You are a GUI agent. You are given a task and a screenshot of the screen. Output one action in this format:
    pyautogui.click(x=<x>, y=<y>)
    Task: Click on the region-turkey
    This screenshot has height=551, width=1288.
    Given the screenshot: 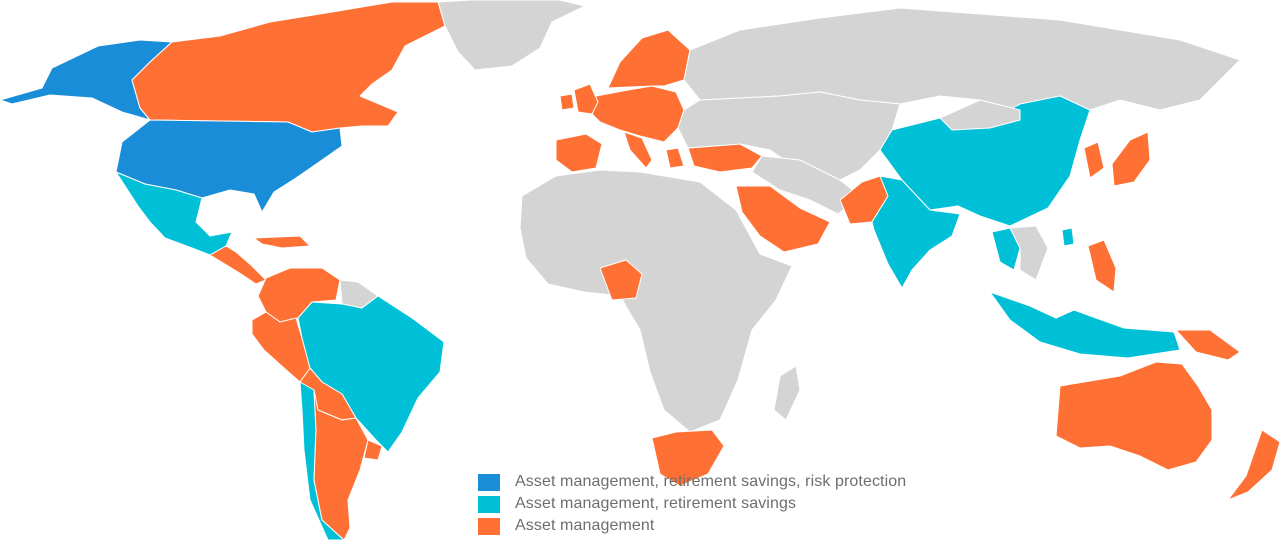 What is the action you would take?
    pyautogui.click(x=725, y=158)
    